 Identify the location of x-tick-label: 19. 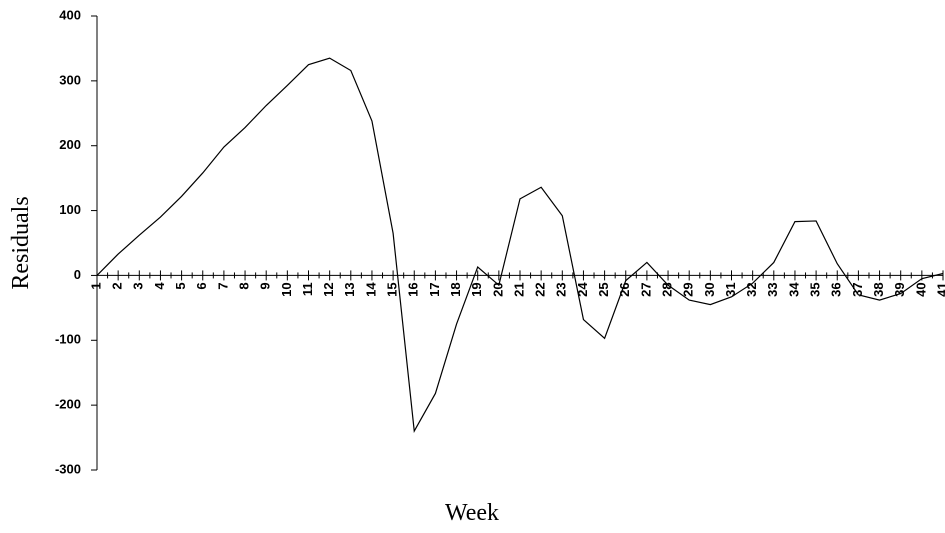
(476, 289).